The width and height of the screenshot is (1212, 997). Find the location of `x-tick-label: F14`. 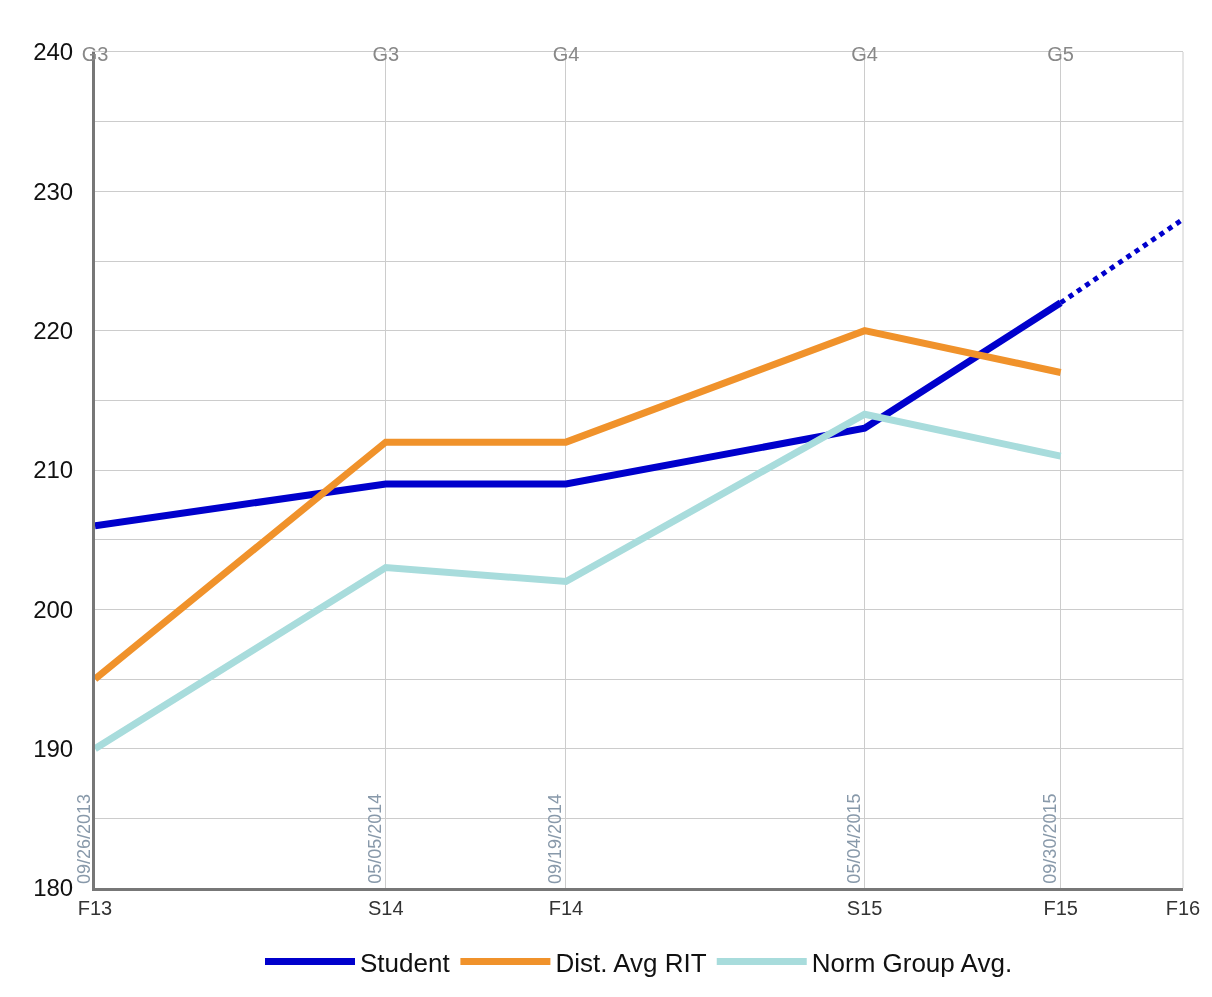

x-tick-label: F14 is located at coordinates (566, 908).